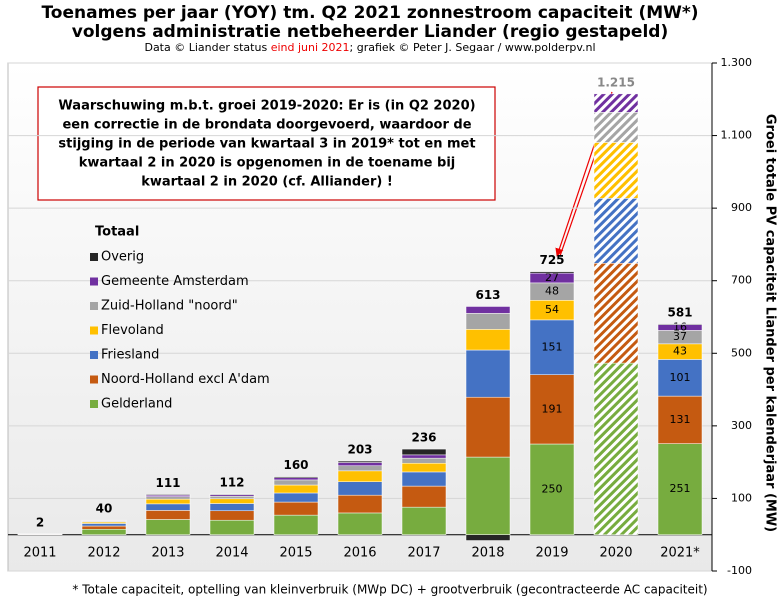 The image size is (783, 602). I want to click on x-tick-label: 2021*, so click(680, 553).